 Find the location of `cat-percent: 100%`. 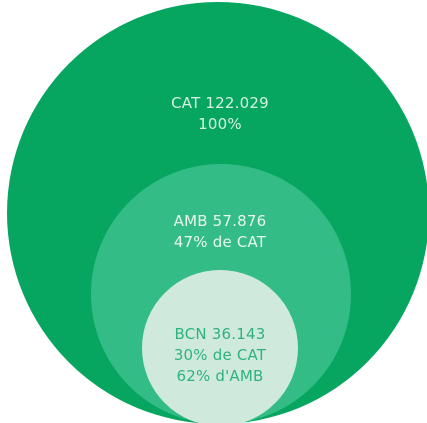

cat-percent: 100% is located at coordinates (220, 124).